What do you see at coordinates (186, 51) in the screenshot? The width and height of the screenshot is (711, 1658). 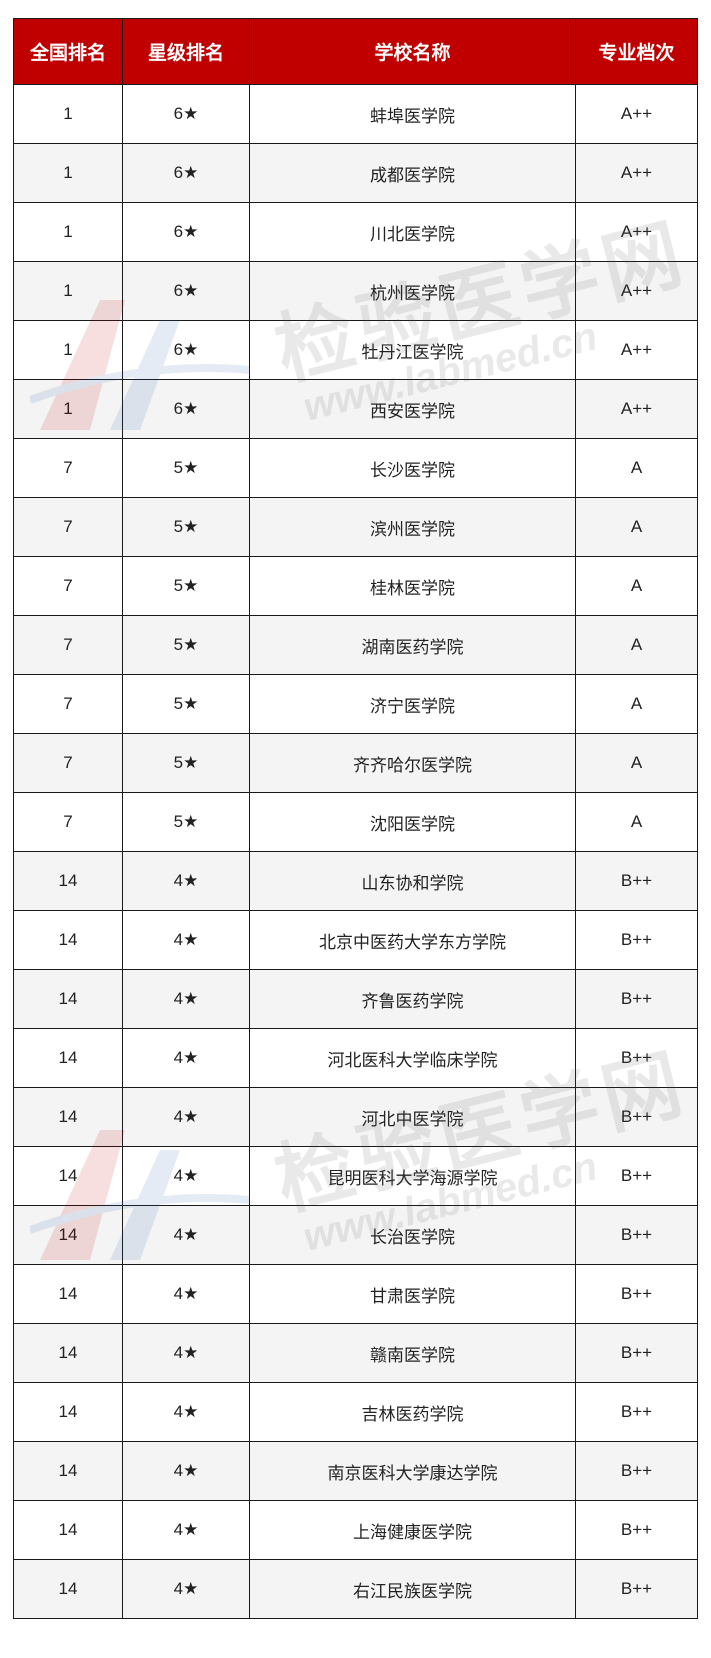 I see `header-star-rank: 星级排名` at bounding box center [186, 51].